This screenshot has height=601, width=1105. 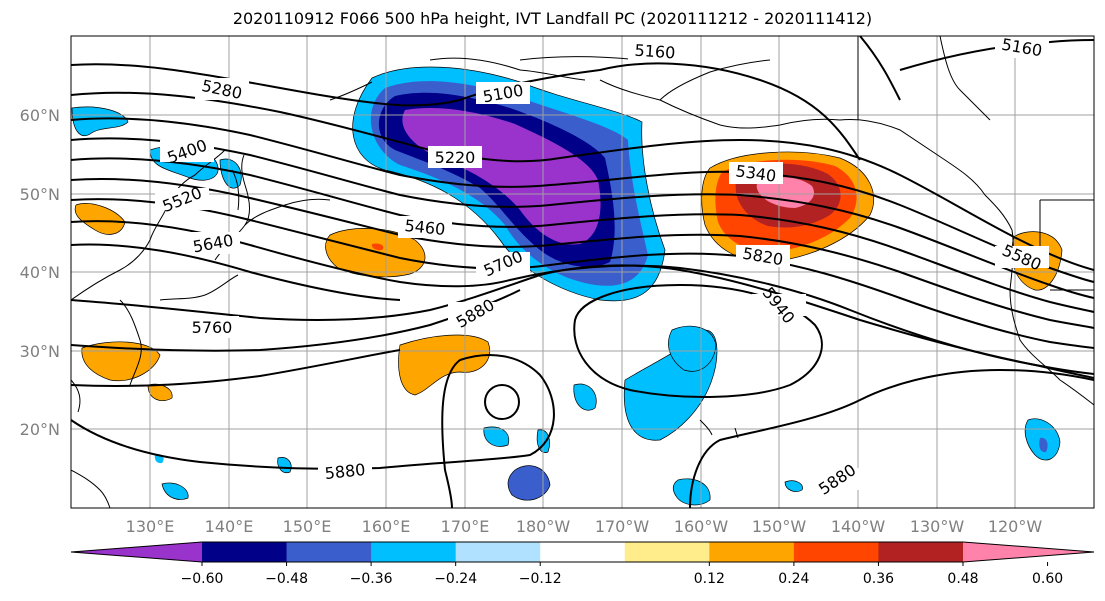 I want to click on contour-label: 5160, so click(x=655, y=52).